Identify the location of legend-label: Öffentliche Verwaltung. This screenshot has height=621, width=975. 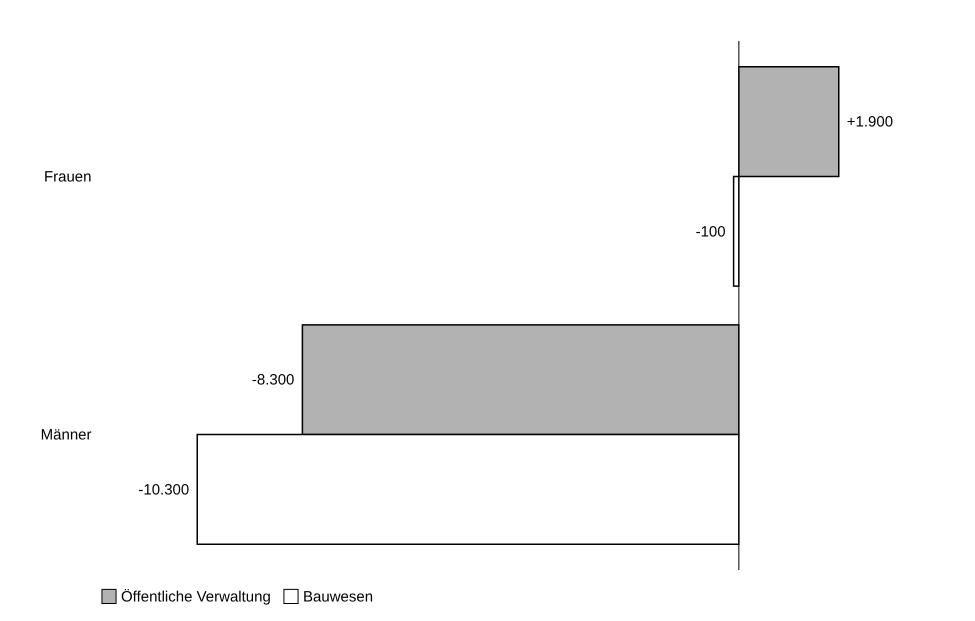
(196, 597).